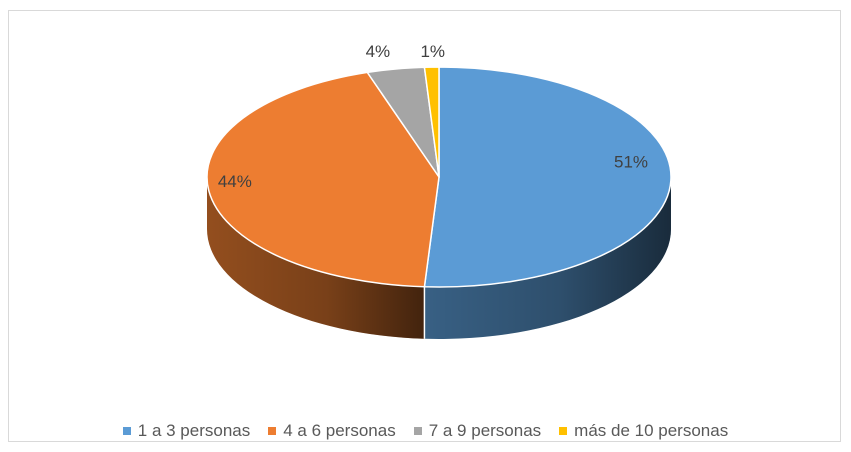 The width and height of the screenshot is (851, 452). I want to click on legend-label-mas-de-10: más de 10 personas, so click(651, 430).